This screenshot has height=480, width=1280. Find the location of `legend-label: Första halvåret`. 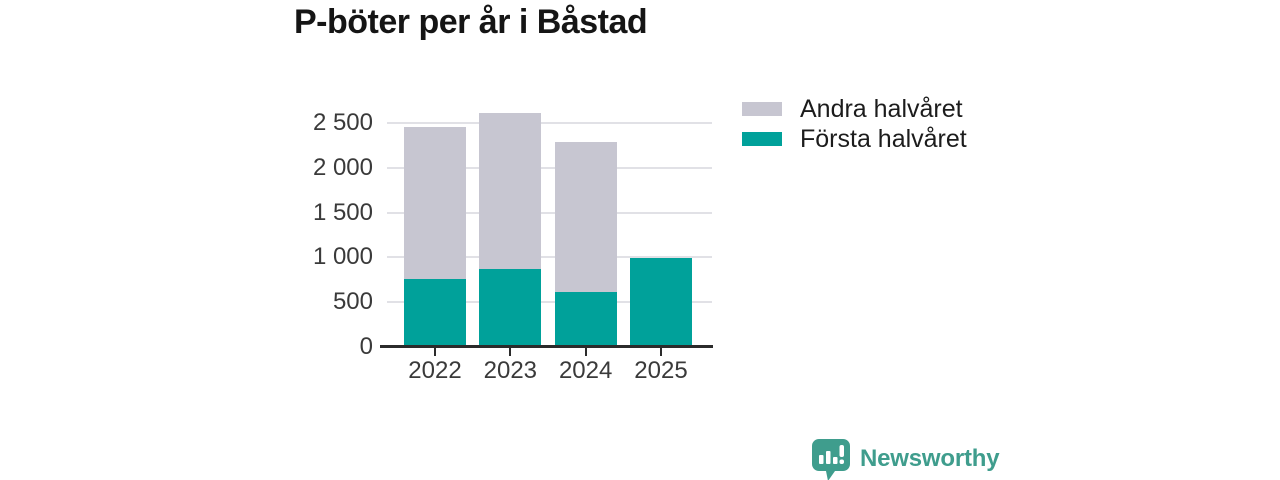

legend-label: Första halvåret is located at coordinates (883, 138).